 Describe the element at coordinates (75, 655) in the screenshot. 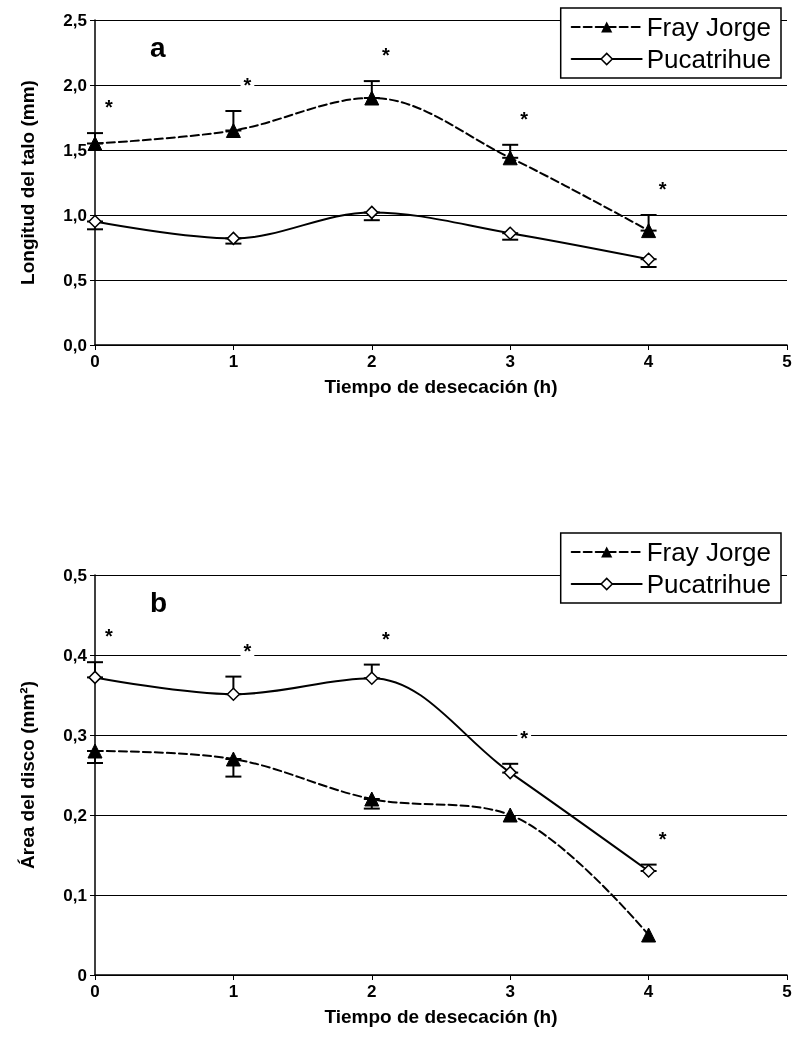

I see `y-tick-label: 0,4` at that location.